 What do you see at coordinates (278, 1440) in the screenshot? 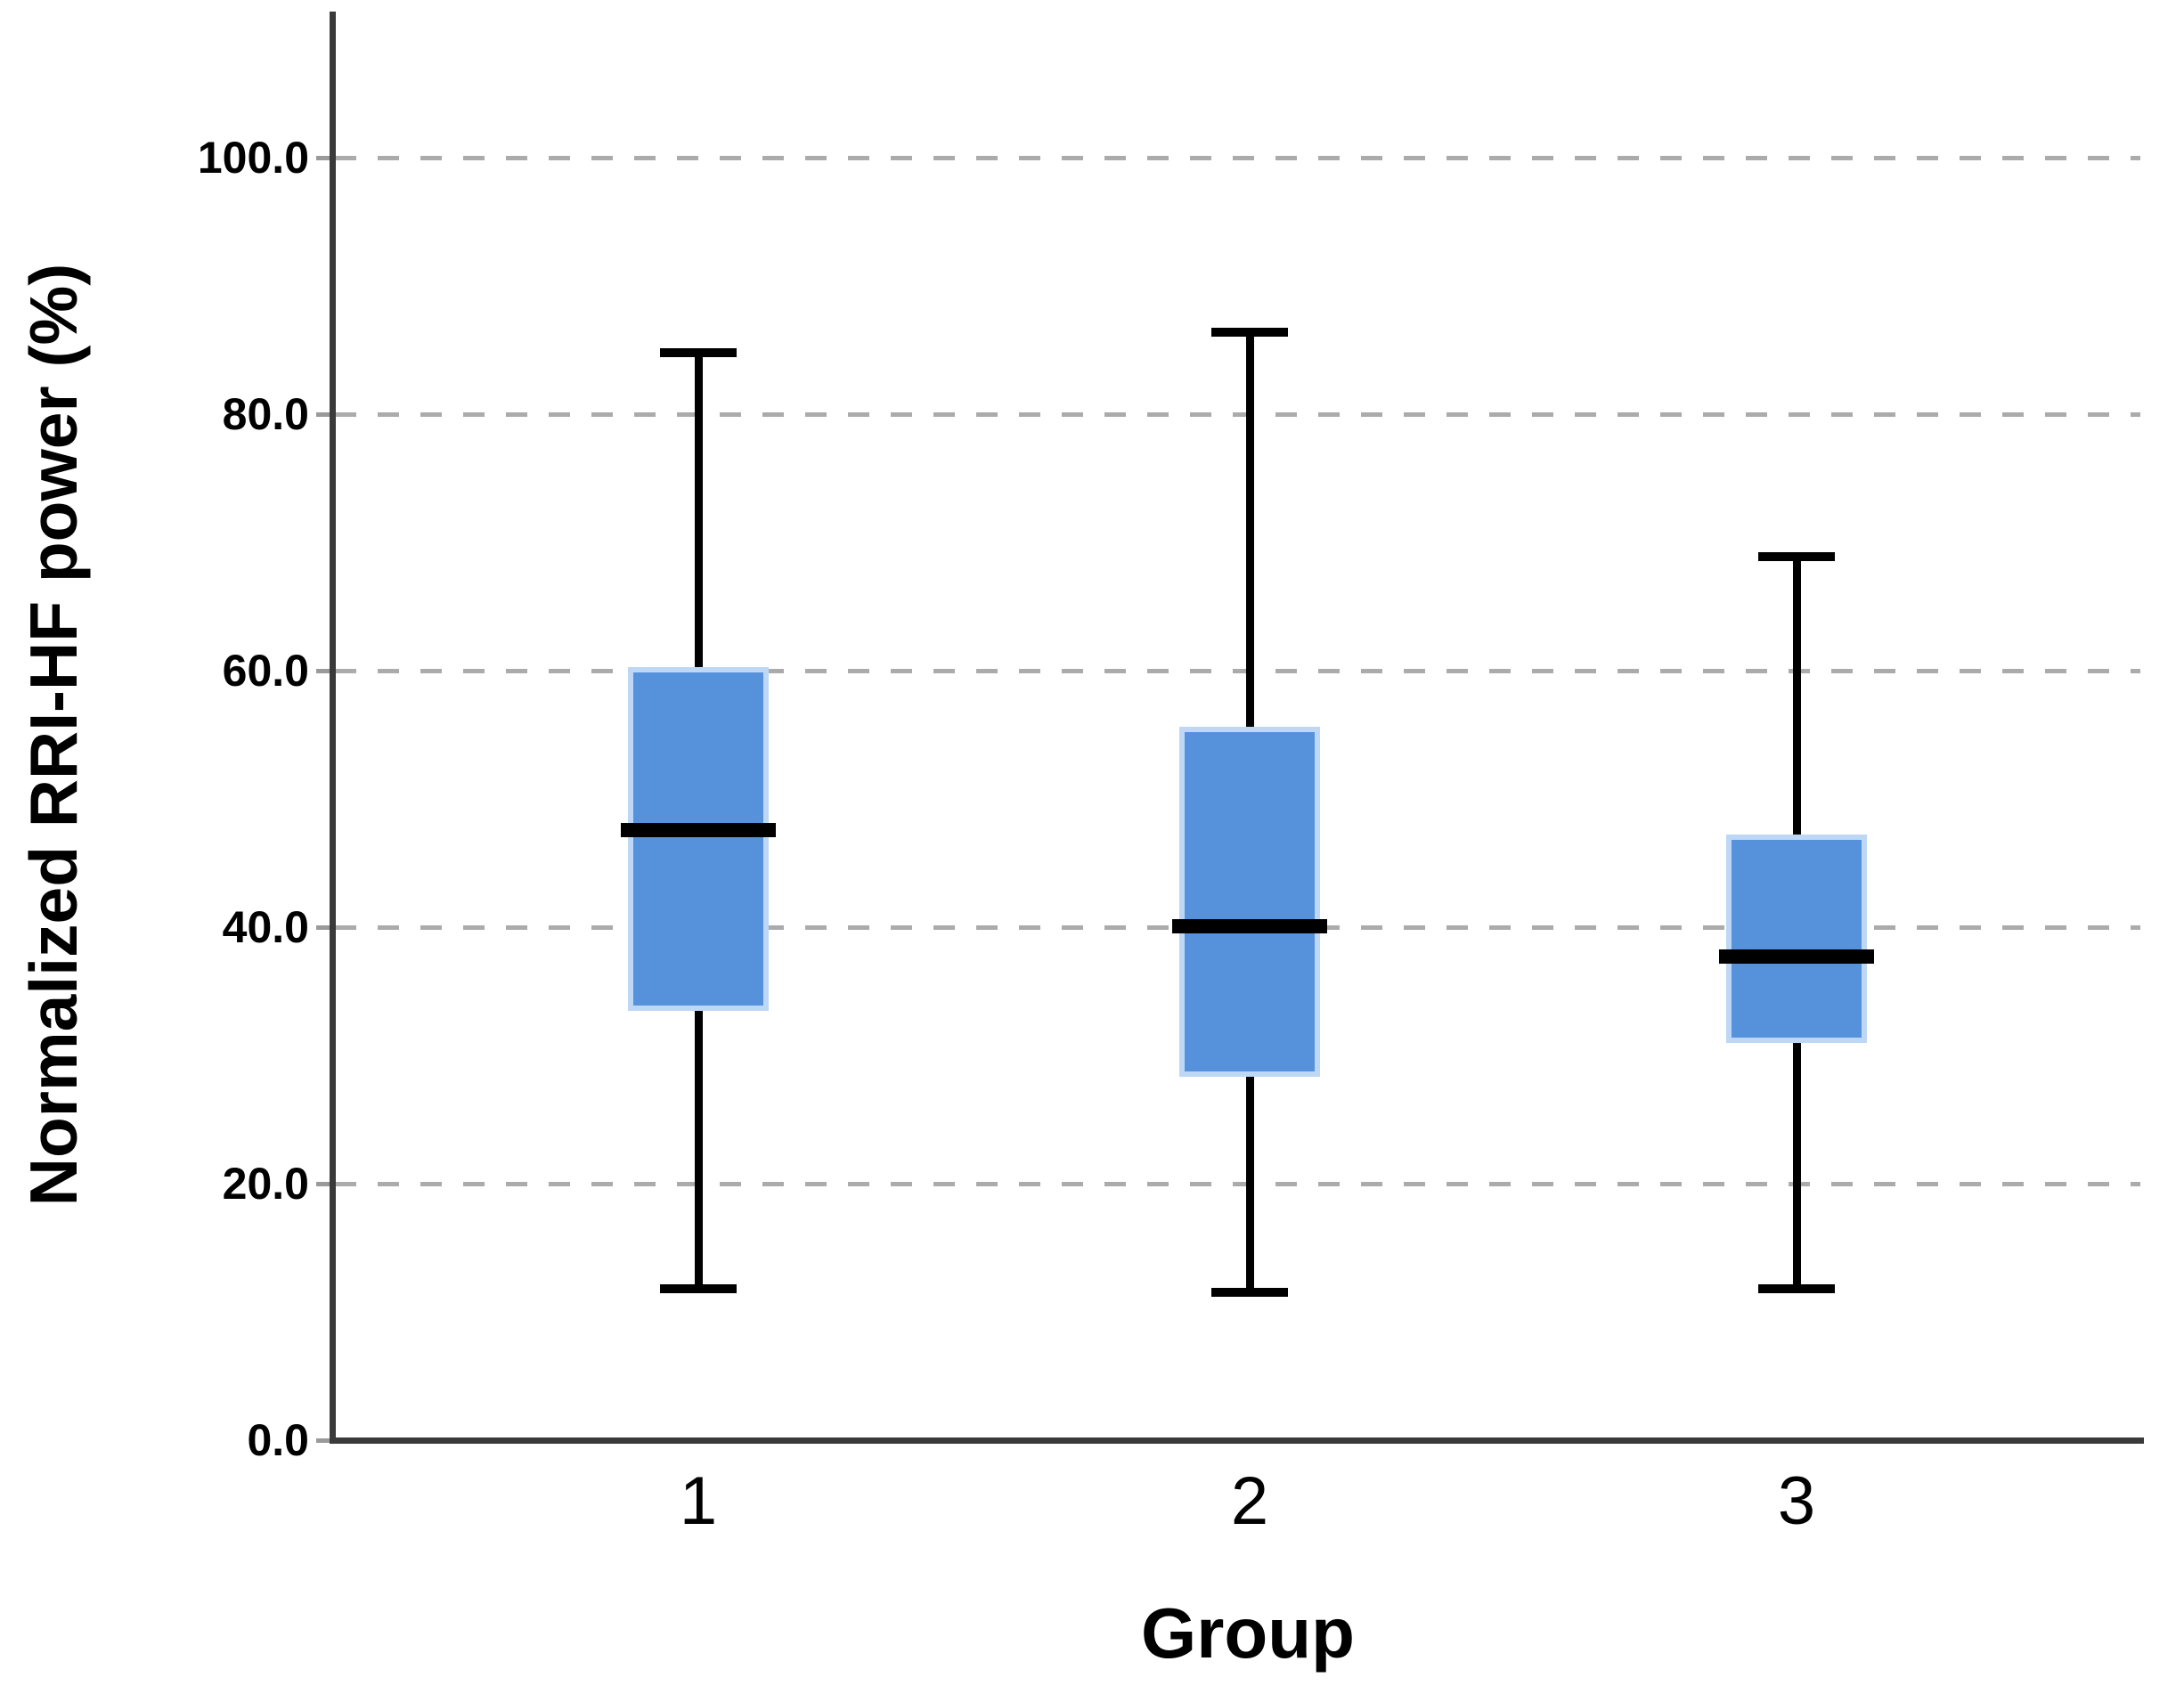
I see `y-tick-label: 0.0` at bounding box center [278, 1440].